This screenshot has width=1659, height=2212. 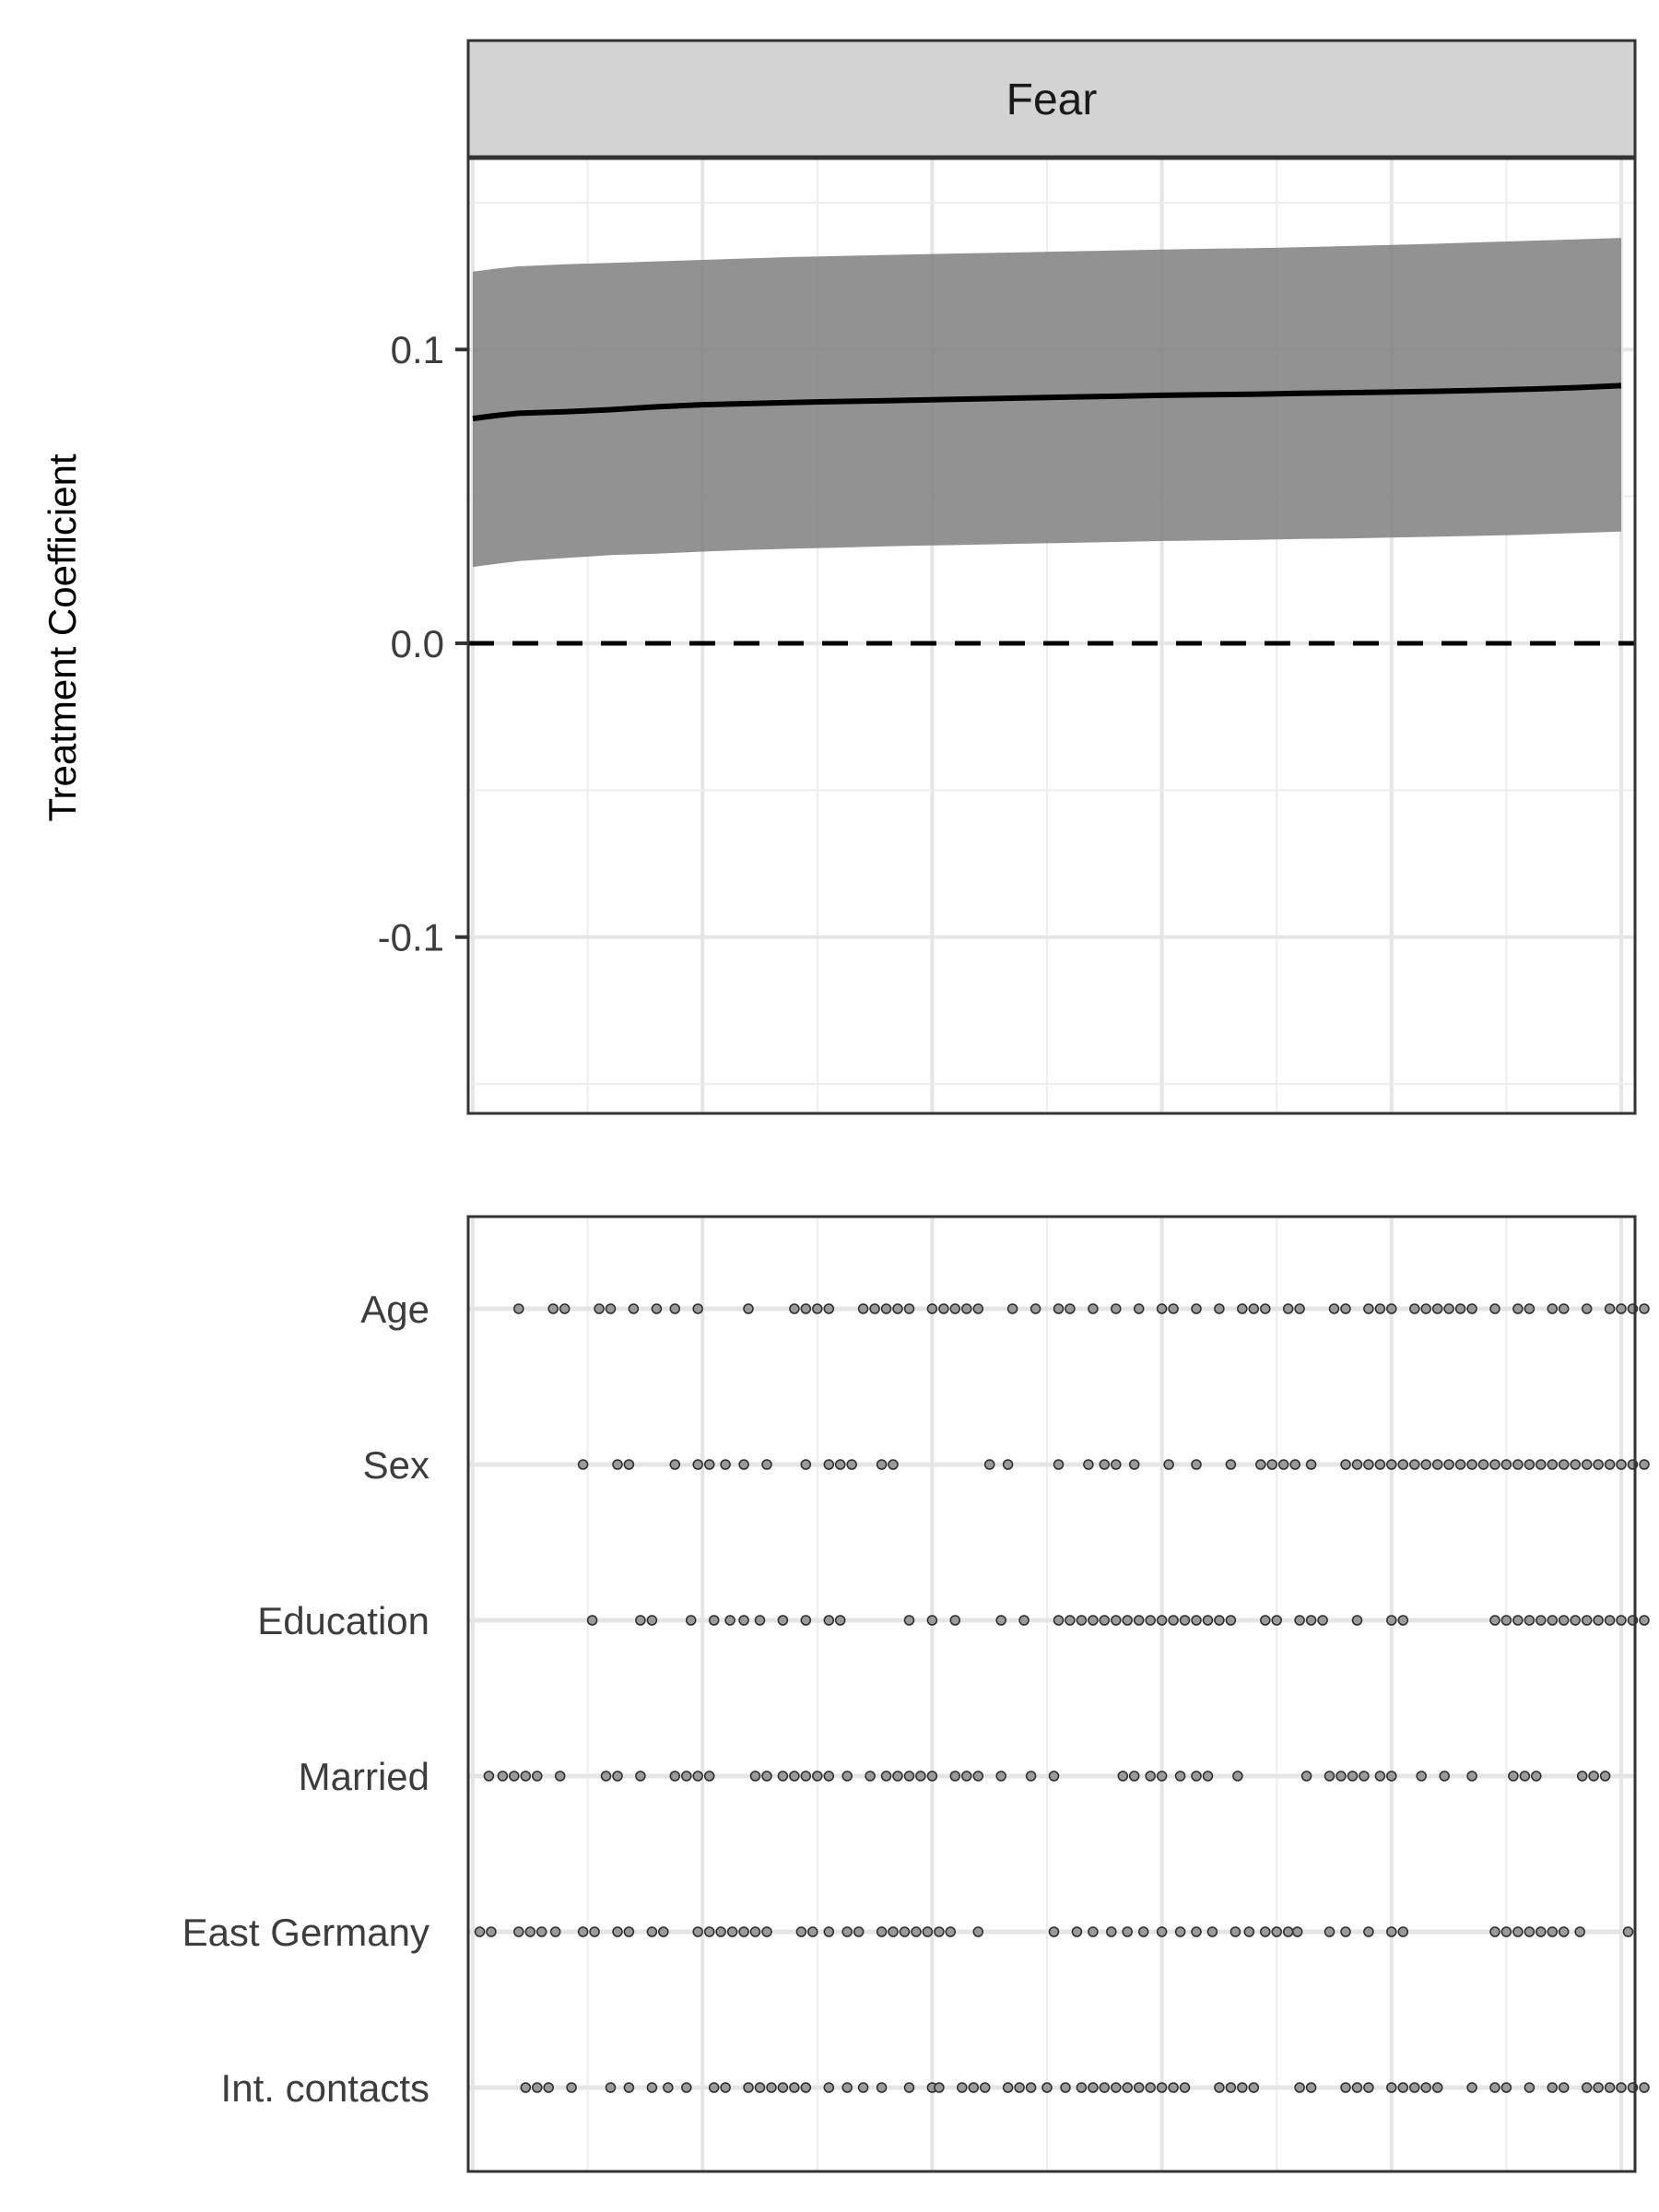 What do you see at coordinates (62, 637) in the screenshot?
I see `y-axis-title: Treatment Coefficient` at bounding box center [62, 637].